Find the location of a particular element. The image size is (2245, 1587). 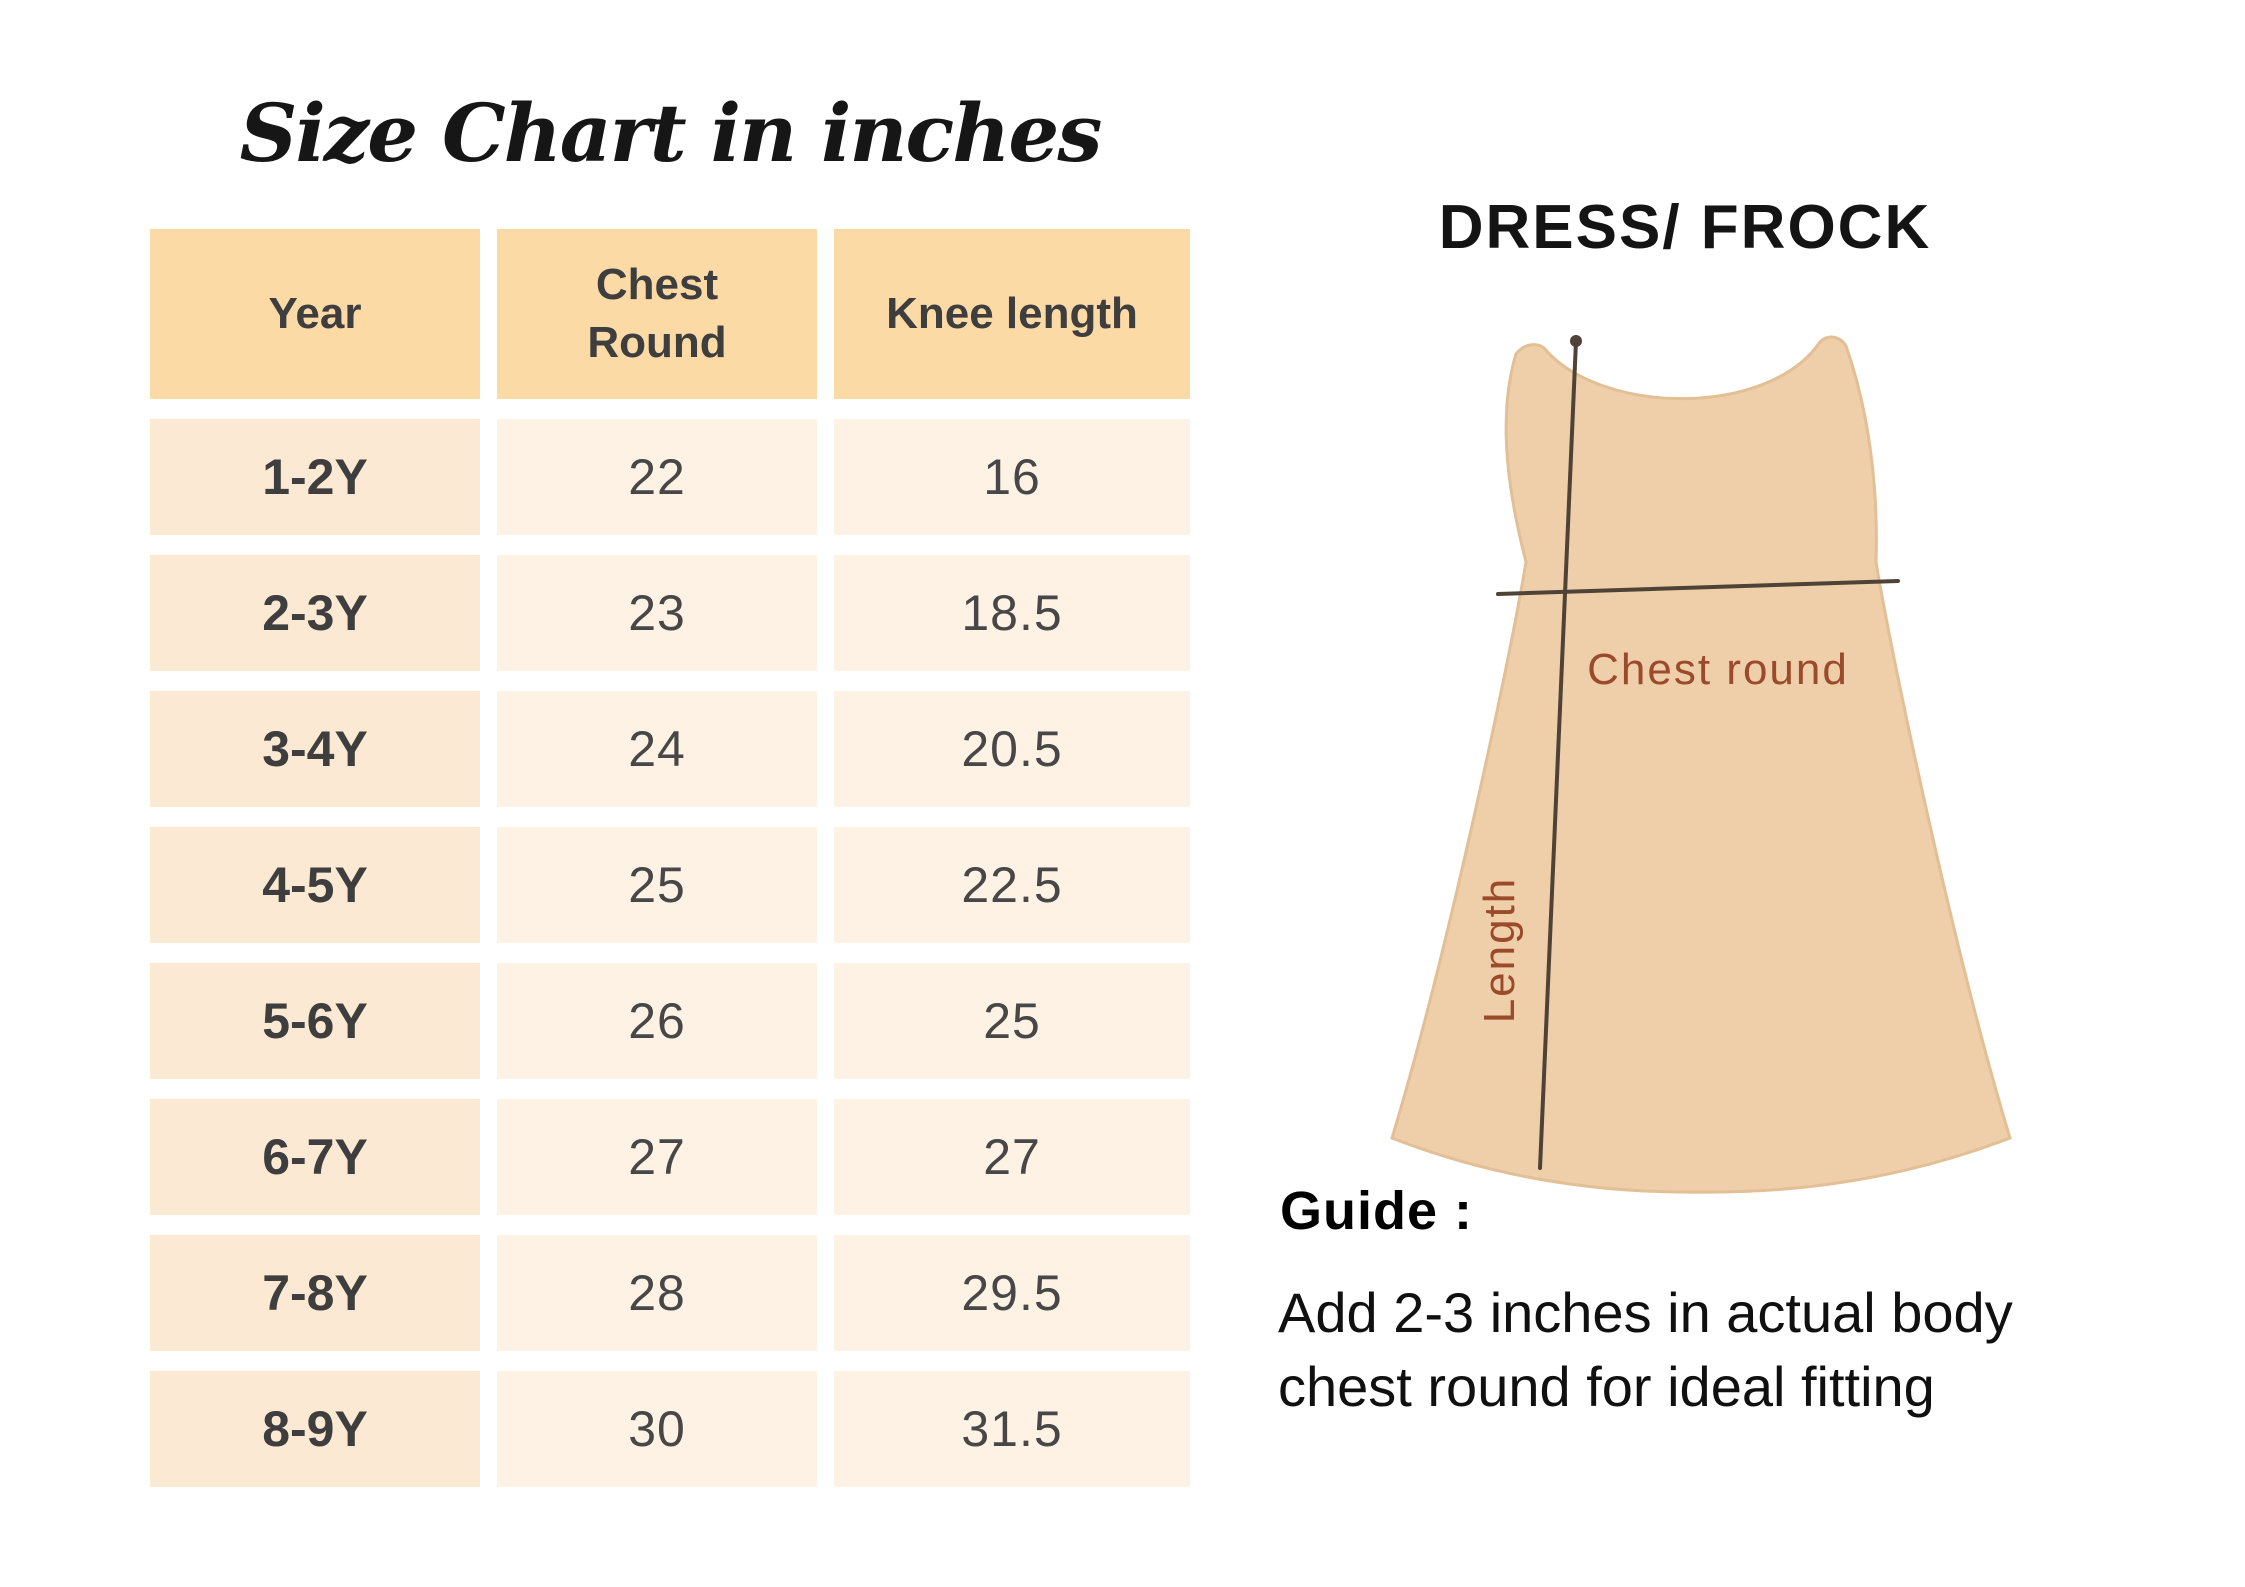

table-cell-year-6-7: 6-7Y is located at coordinates (315, 1157).